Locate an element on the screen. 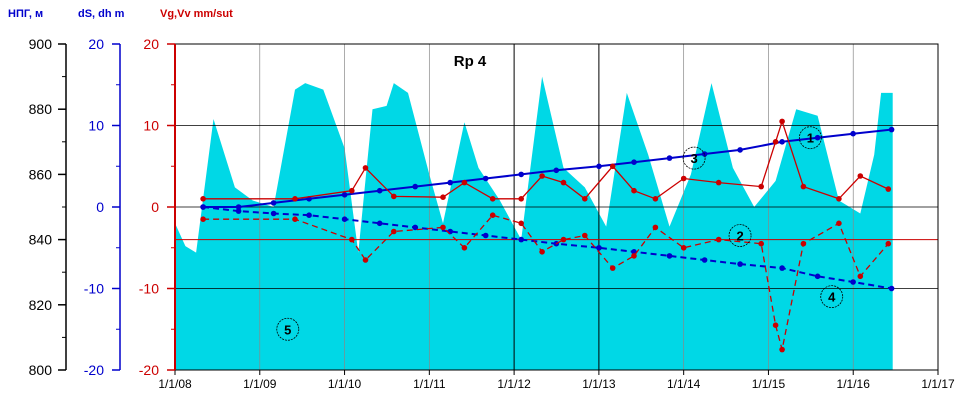 This screenshot has width=962, height=407. marker-1-circle is located at coordinates (810, 138).